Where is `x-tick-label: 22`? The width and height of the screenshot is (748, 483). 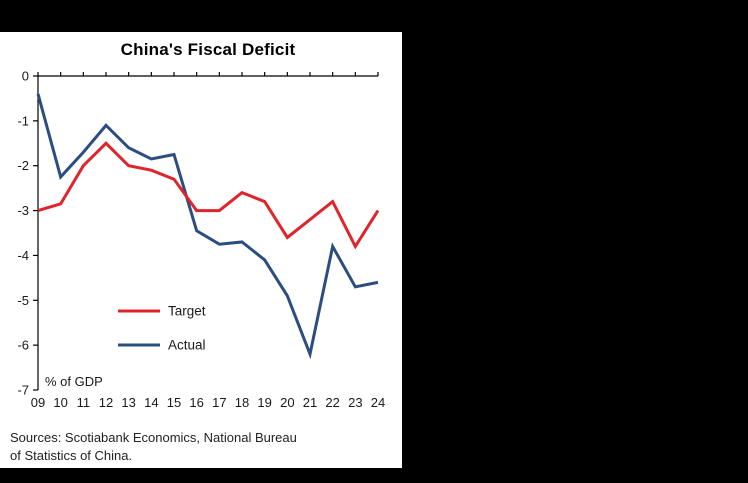
x-tick-label: 22 is located at coordinates (332, 402).